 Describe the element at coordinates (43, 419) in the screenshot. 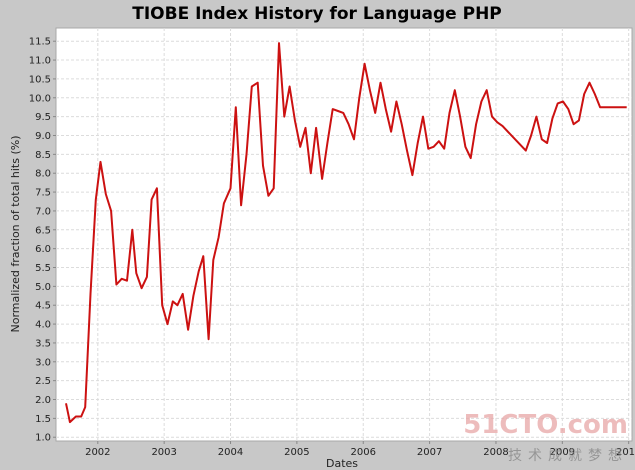

I see `y-tick-label: 1.5` at that location.